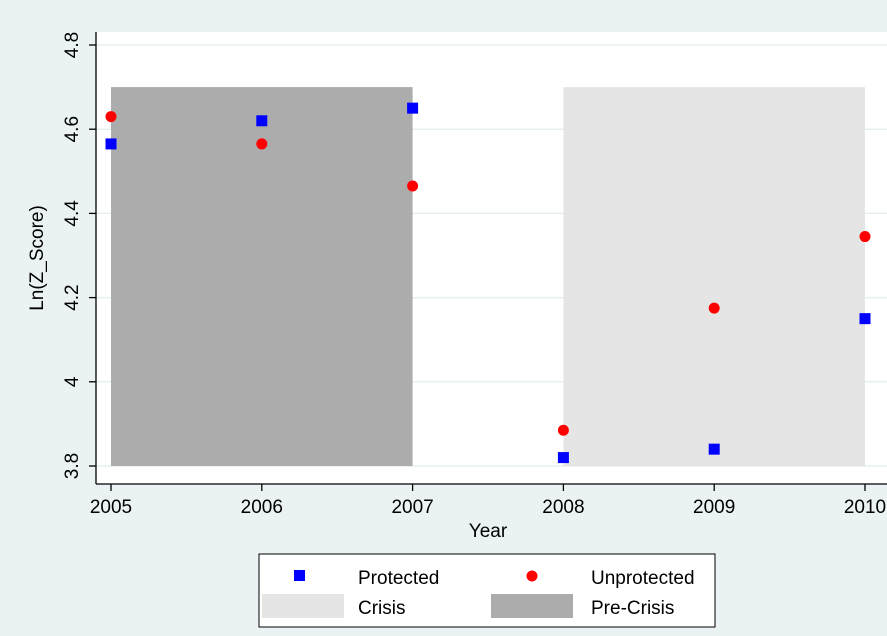  I want to click on legend-precrisis-swatch, so click(532, 606).